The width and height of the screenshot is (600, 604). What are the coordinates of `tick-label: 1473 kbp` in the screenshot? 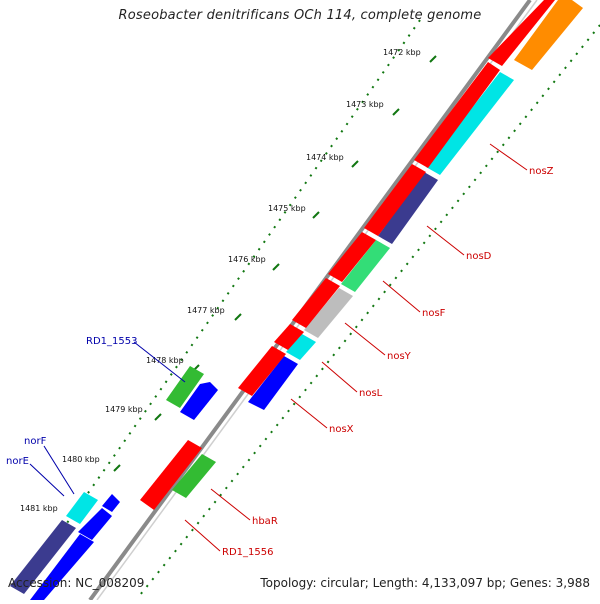 It's located at (365, 104).